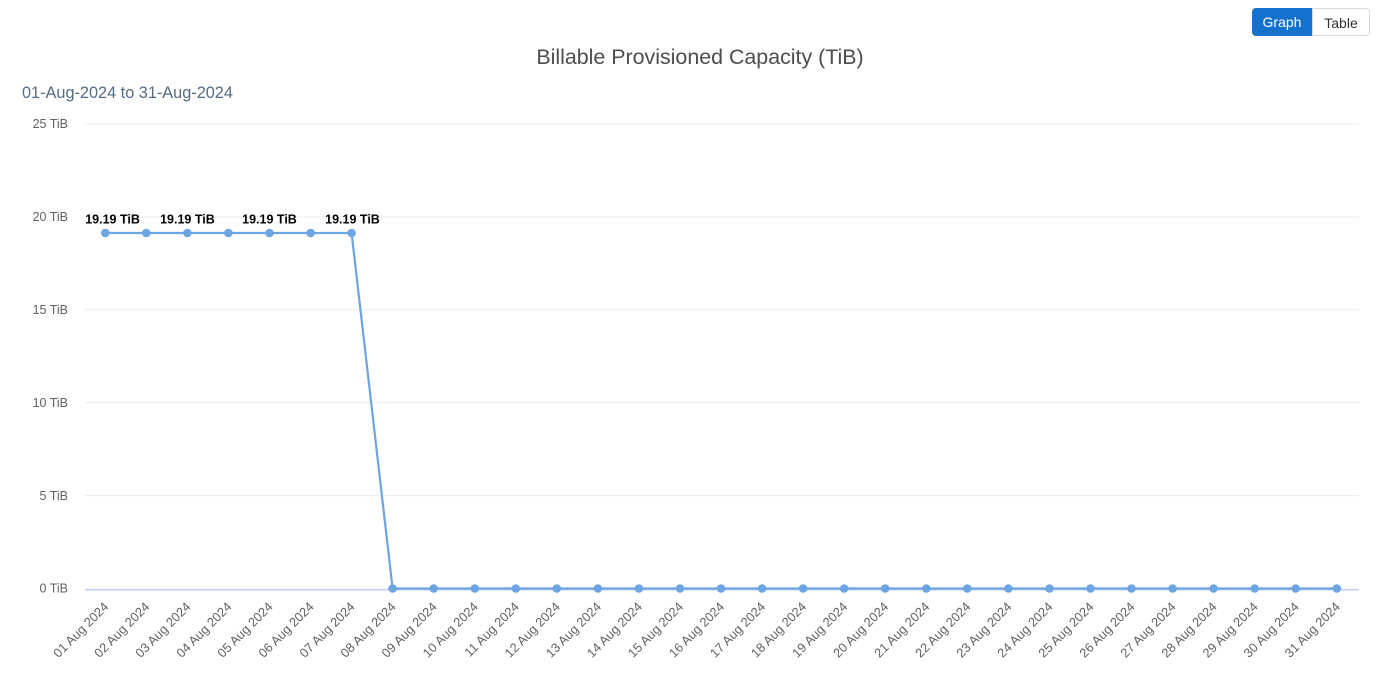  Describe the element at coordinates (50, 403) in the screenshot. I see `svg-text: 10 TiB` at that location.